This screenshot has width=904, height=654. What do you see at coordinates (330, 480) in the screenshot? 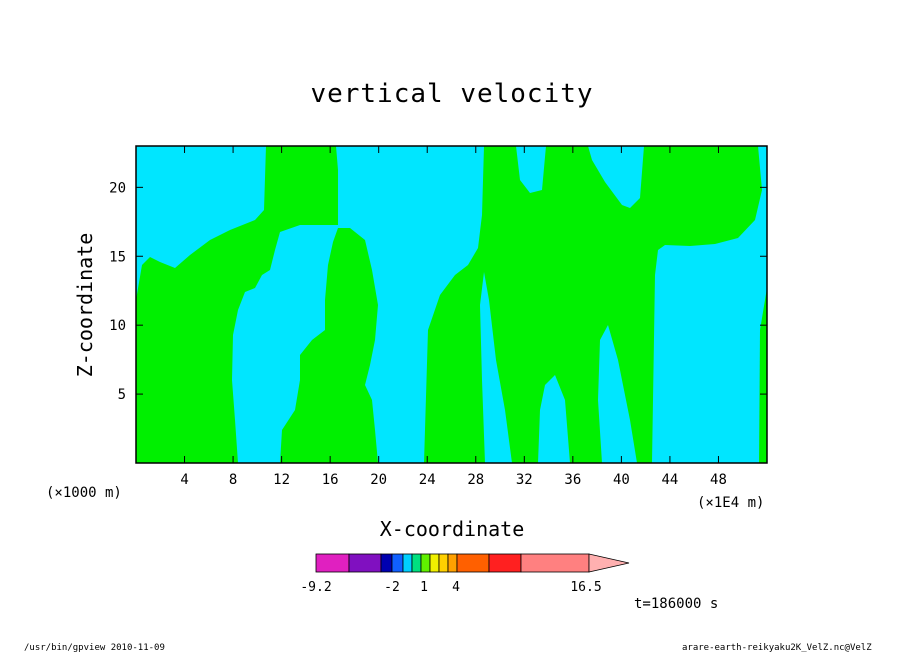
I see `x-tick-label: 16` at bounding box center [330, 480].